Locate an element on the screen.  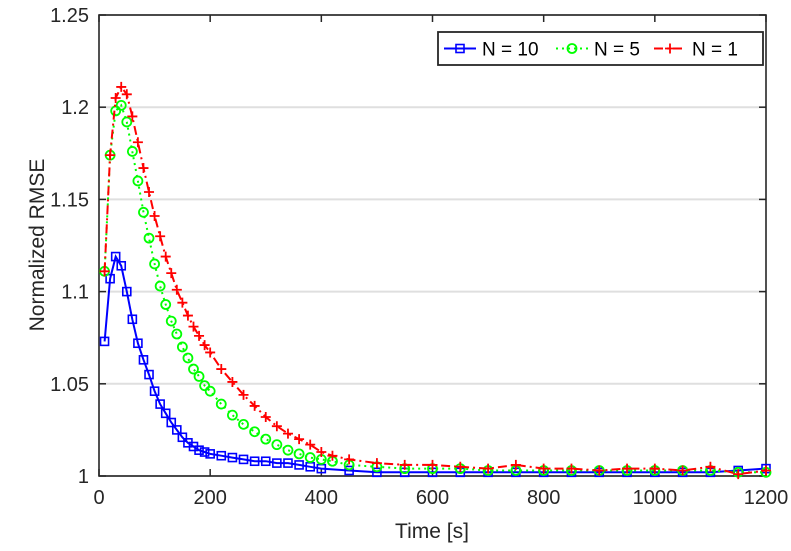
x-axis-label: Time [s] is located at coordinates (432, 531).